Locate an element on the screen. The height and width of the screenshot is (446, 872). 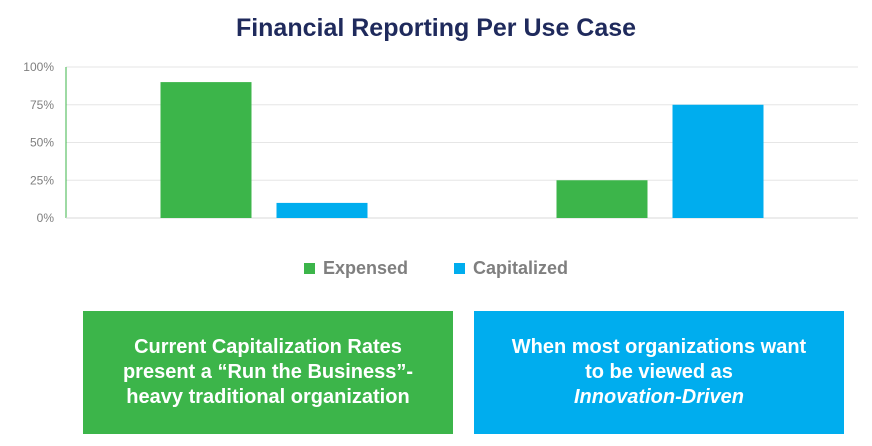
y-tick-label: 100% is located at coordinates (38, 67).